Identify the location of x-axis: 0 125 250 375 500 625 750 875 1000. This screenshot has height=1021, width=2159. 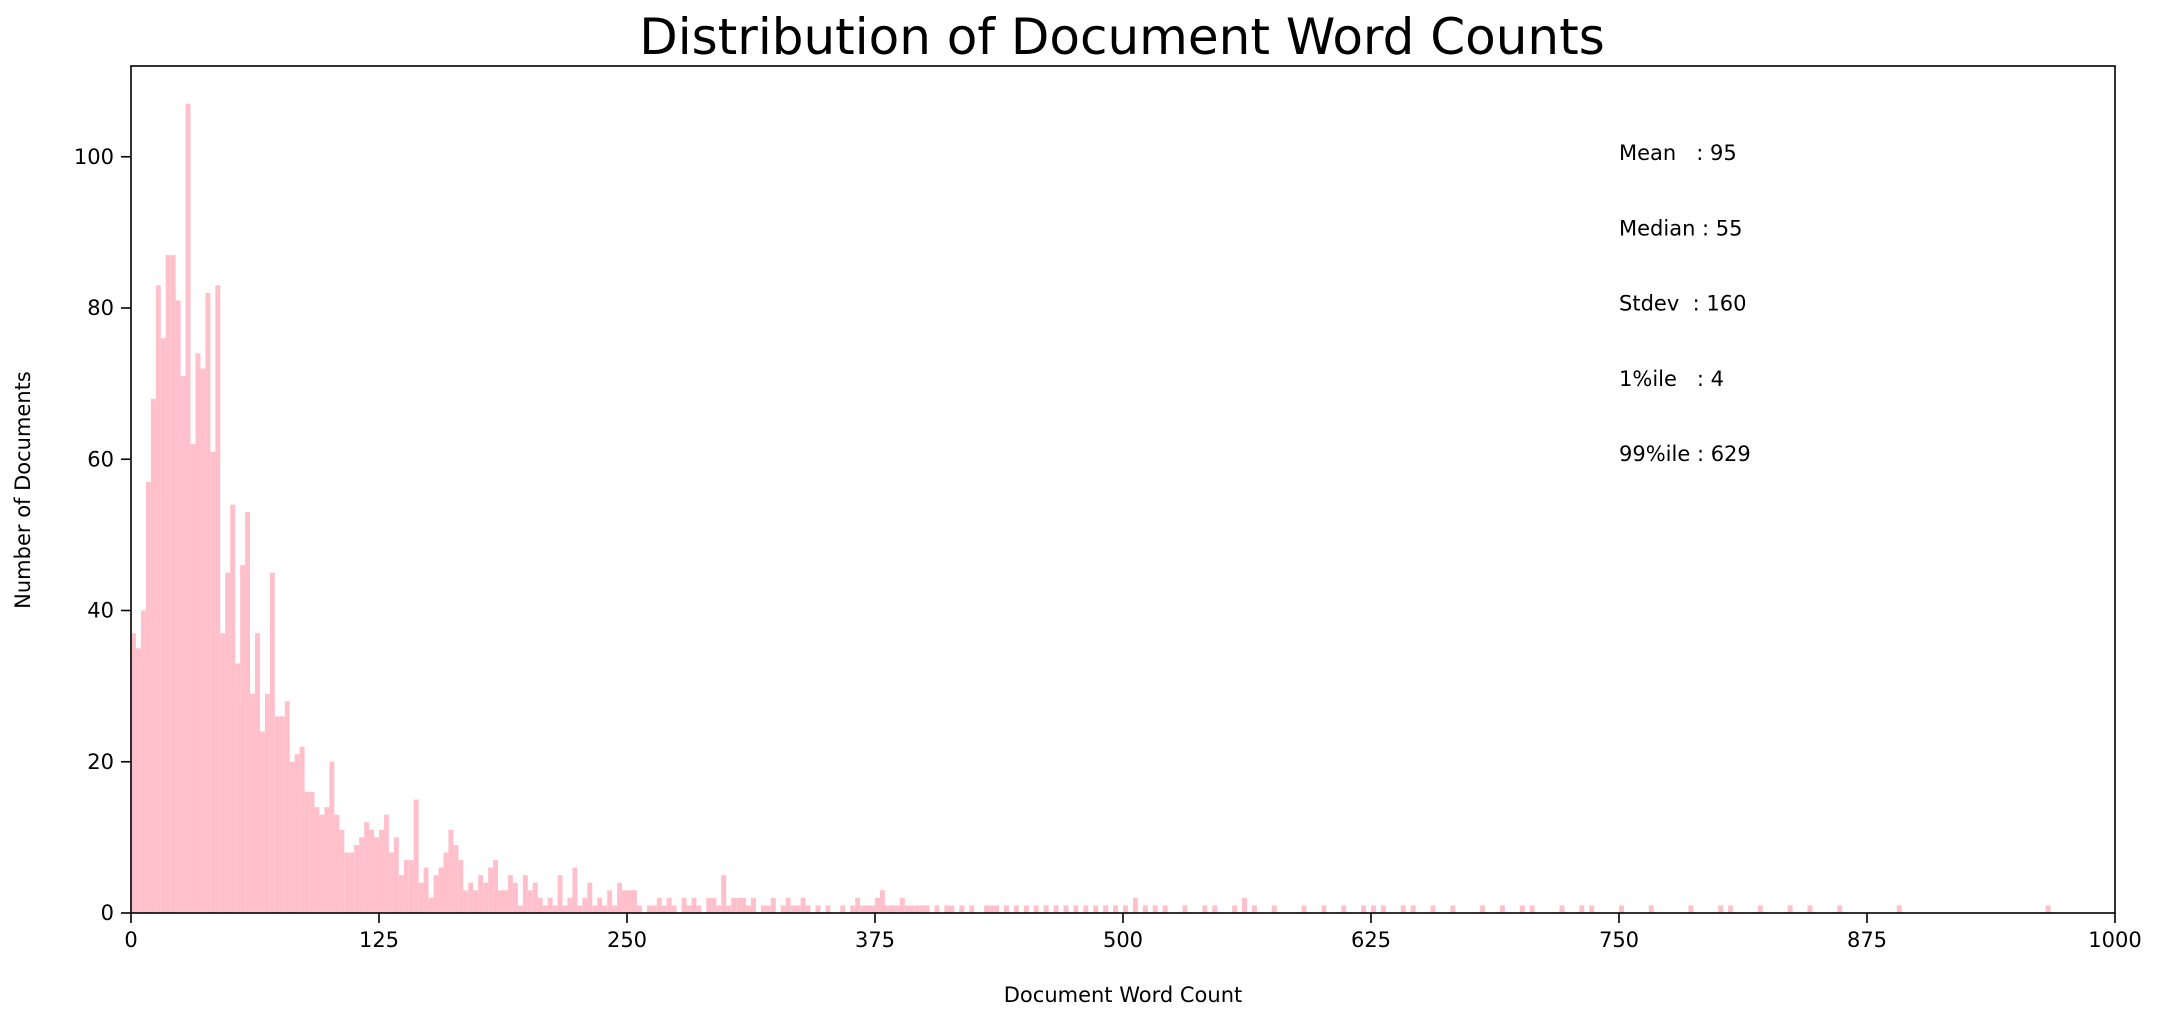
(1133, 932).